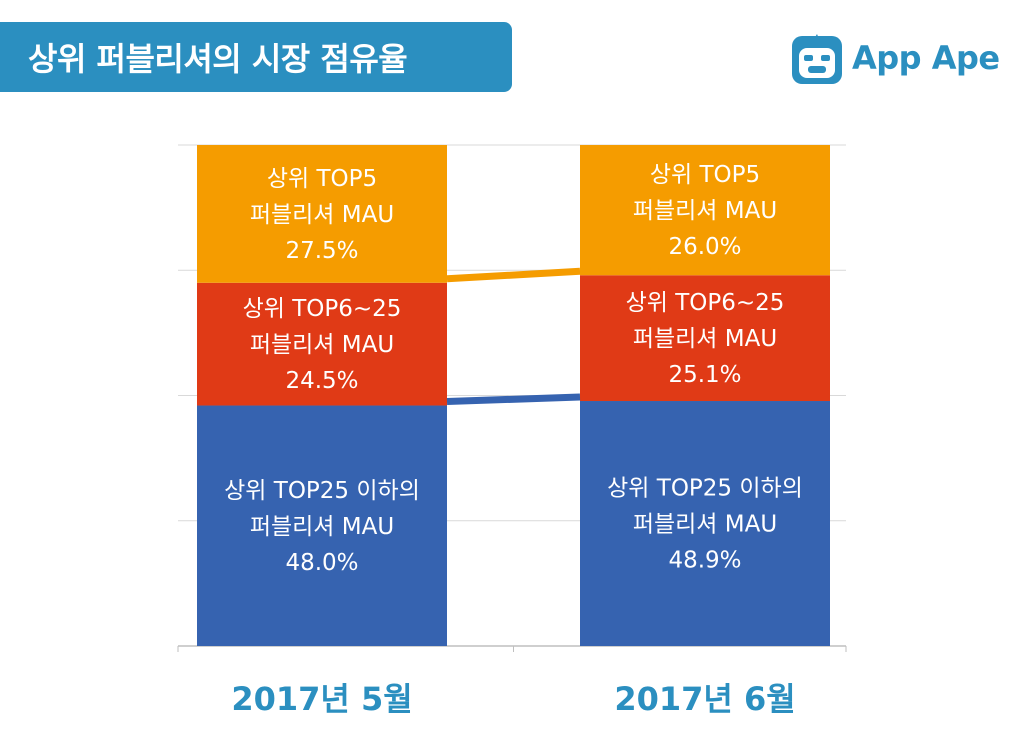  Describe the element at coordinates (218, 59) in the screenshot. I see `page-title: 상위 퍼블리셔의 시장 점유율` at that location.